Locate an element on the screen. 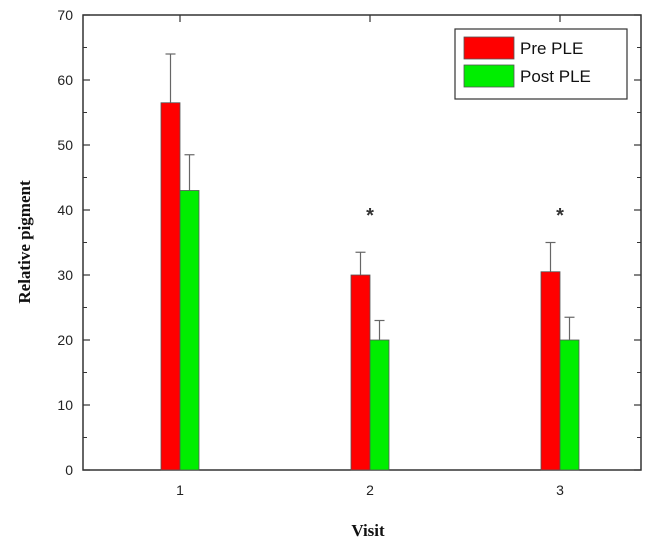 Image resolution: width=661 pixels, height=541 pixels. y-tick-label: 30 is located at coordinates (65, 275).